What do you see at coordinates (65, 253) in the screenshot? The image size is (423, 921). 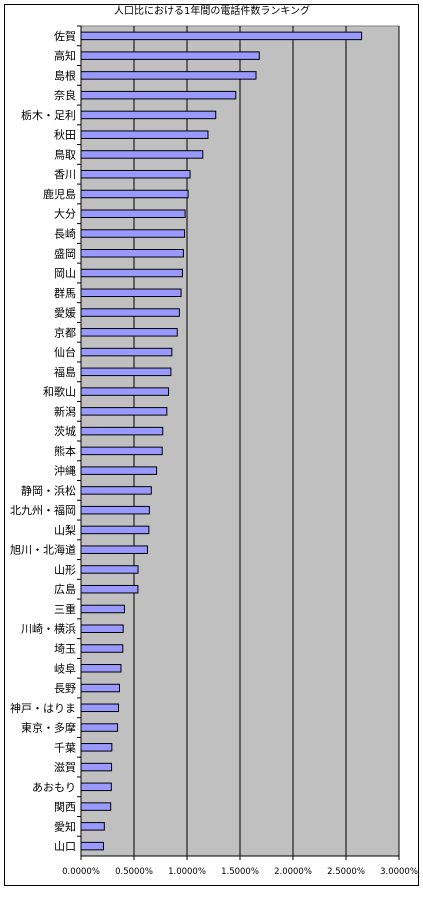 I see `category-label: 盛岡` at bounding box center [65, 253].